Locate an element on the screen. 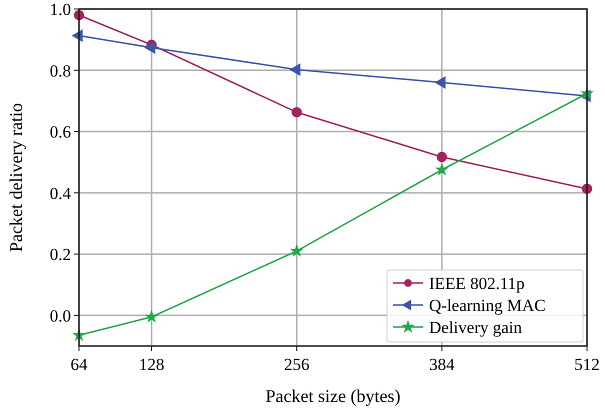  legend-label: Delivery gain is located at coordinates (475, 327).